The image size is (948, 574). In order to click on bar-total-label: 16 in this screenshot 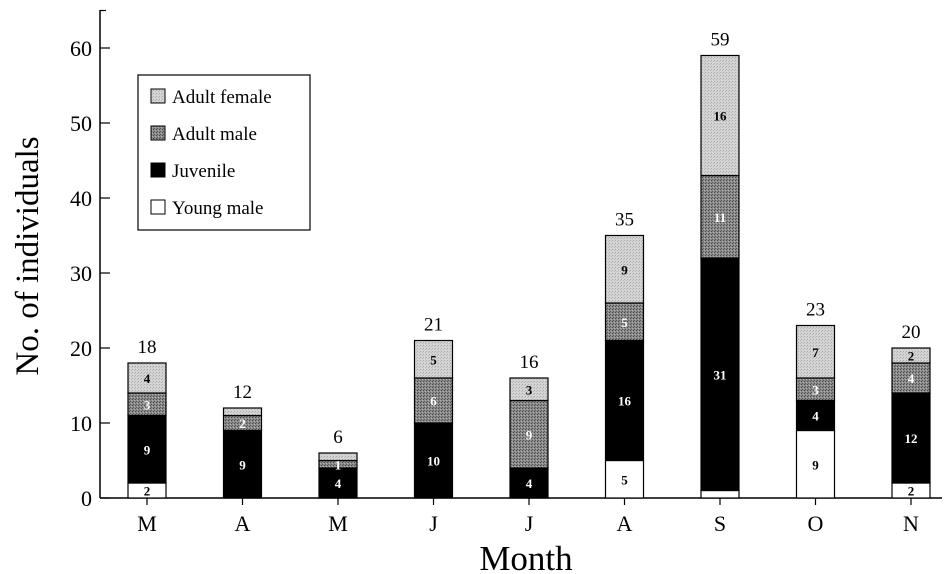, I will do `click(529, 362)`.